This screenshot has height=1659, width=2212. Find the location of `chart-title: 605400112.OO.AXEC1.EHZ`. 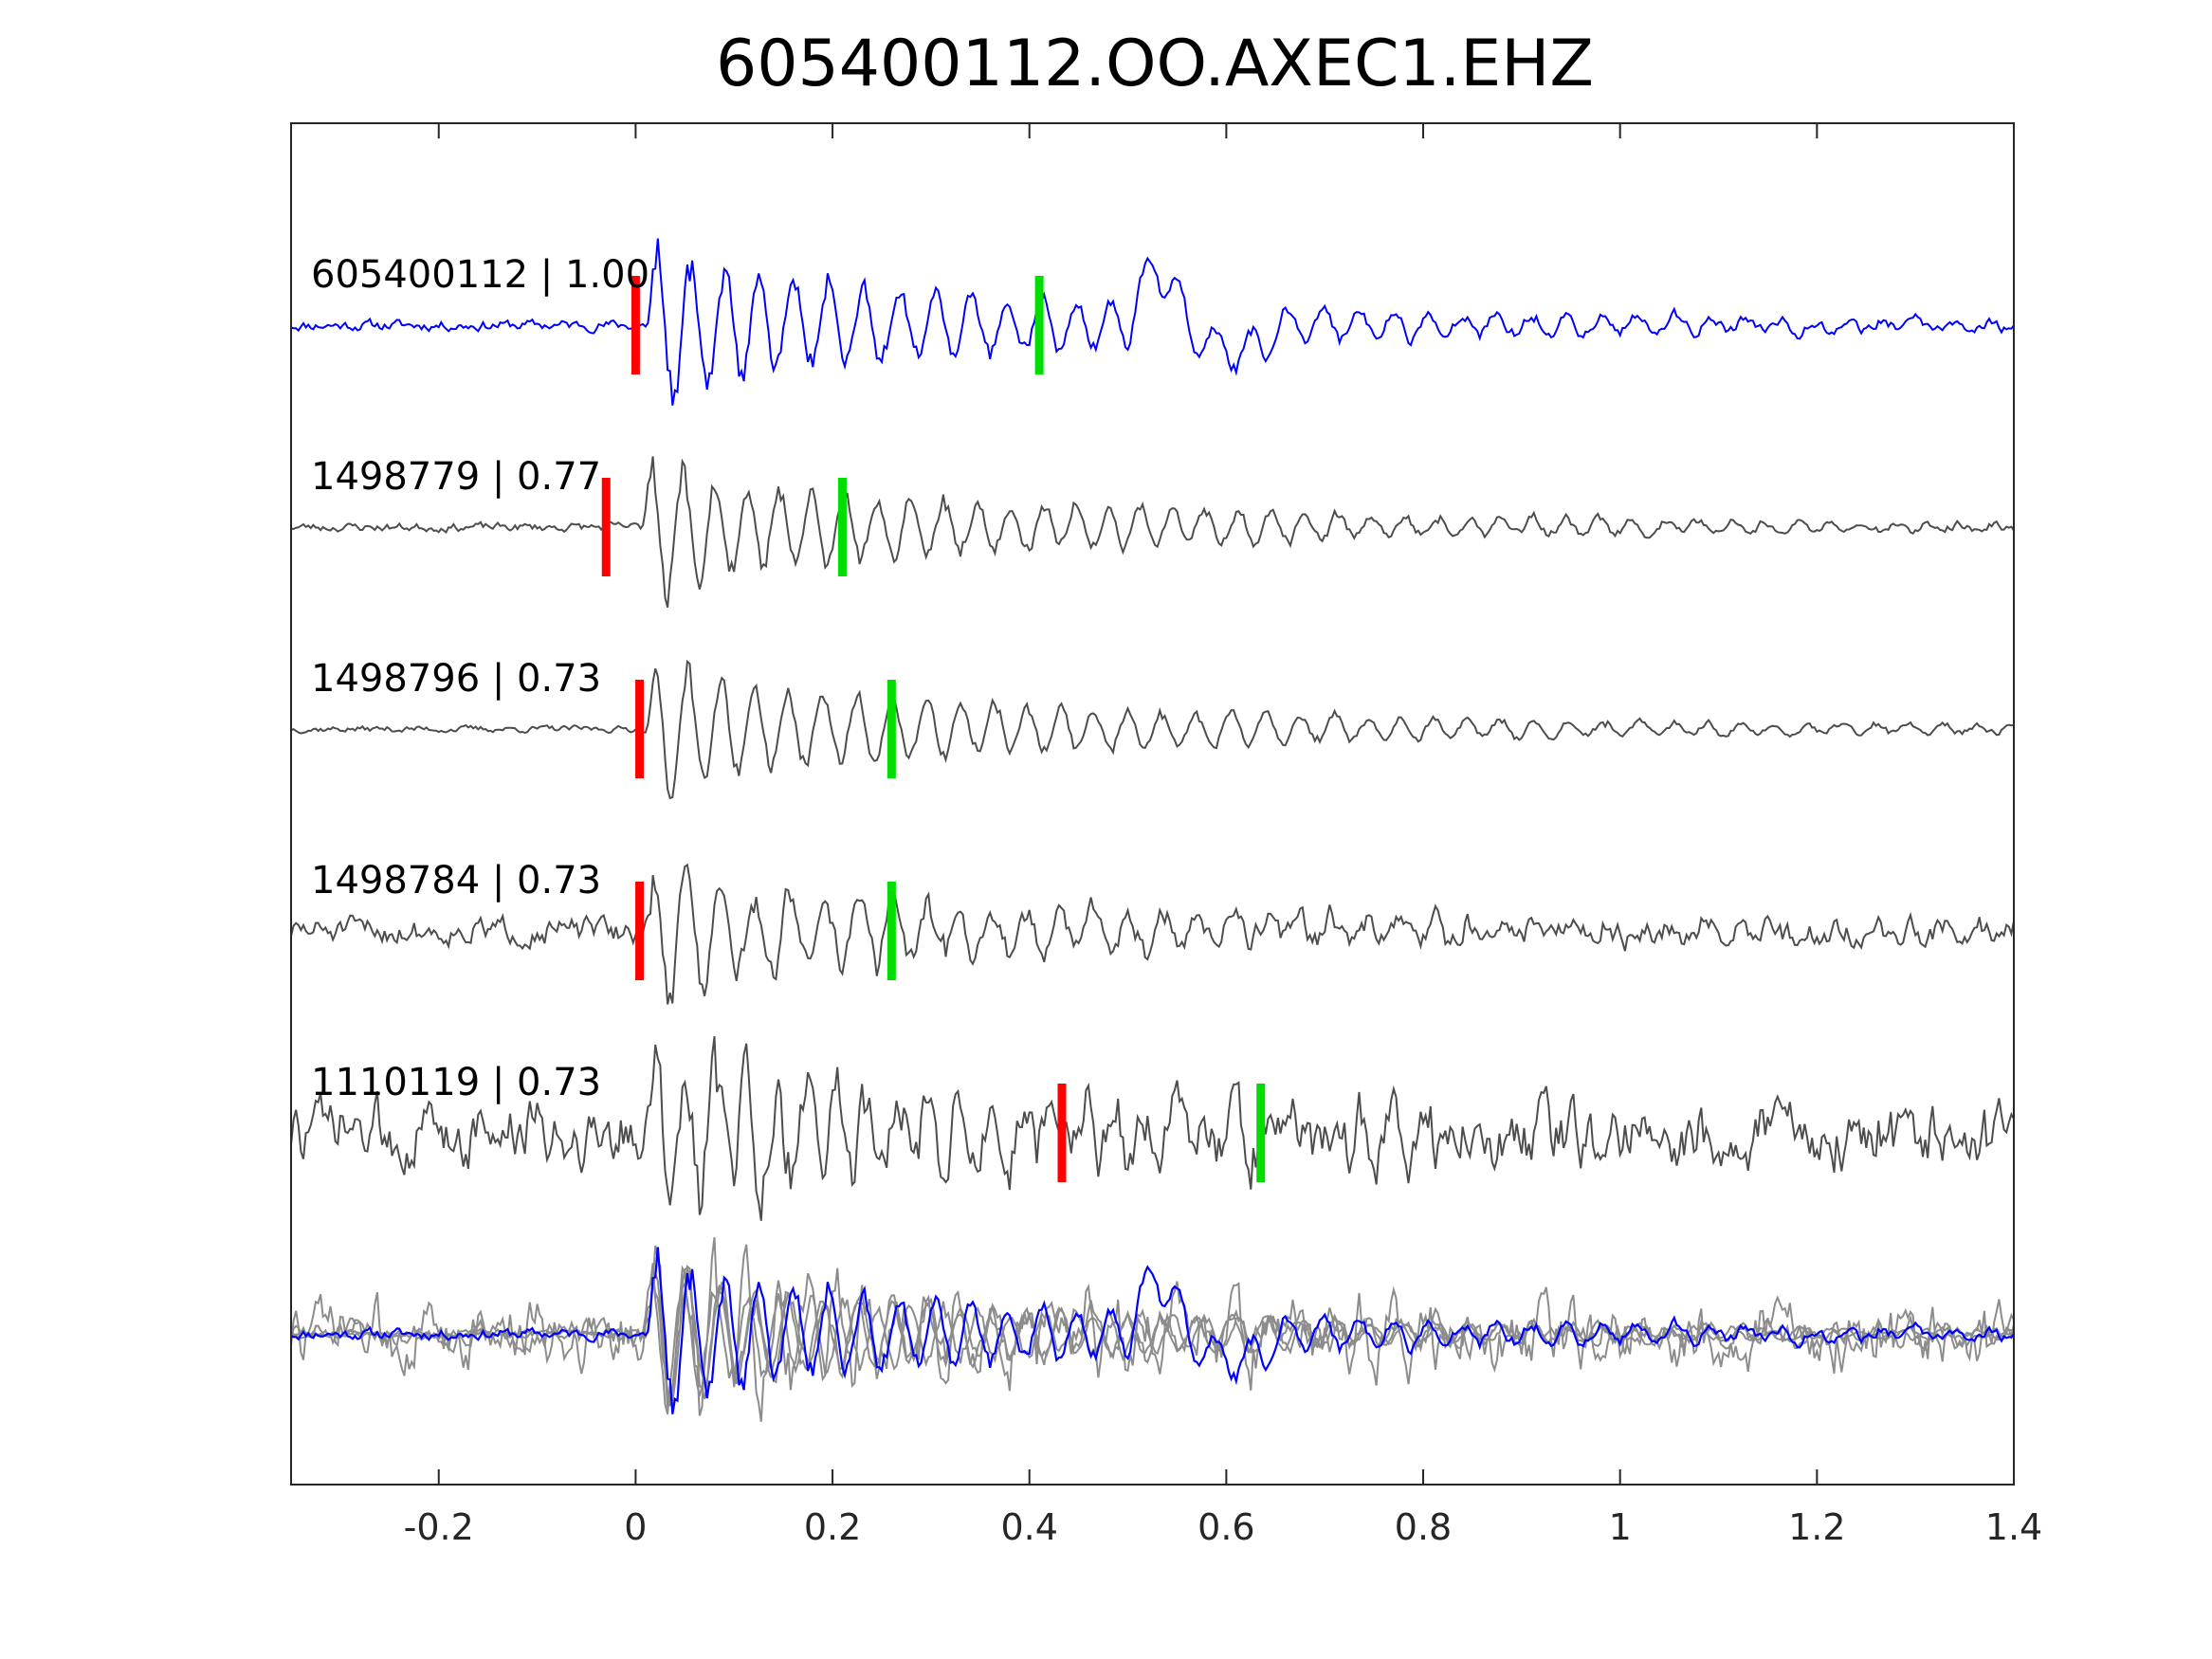

chart-title: 605400112.OO.AXEC1.EHZ is located at coordinates (1155, 64).